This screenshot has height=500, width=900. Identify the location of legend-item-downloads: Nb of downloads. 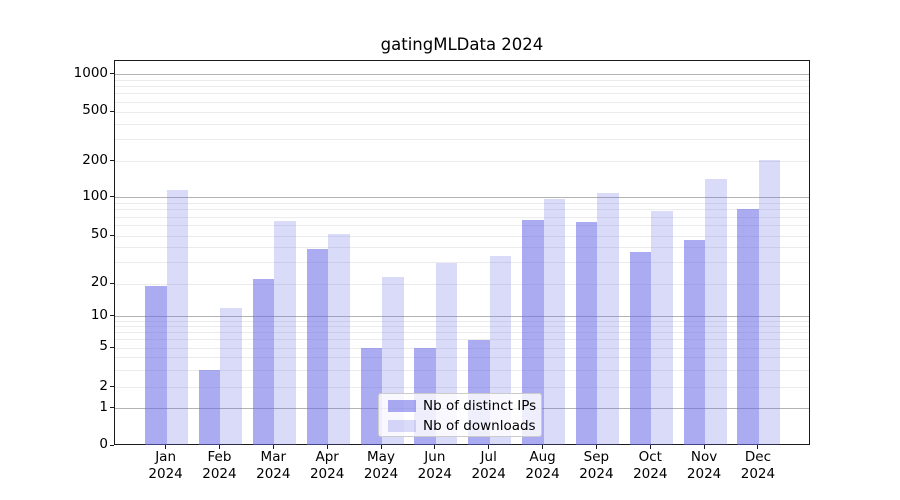
(462, 425).